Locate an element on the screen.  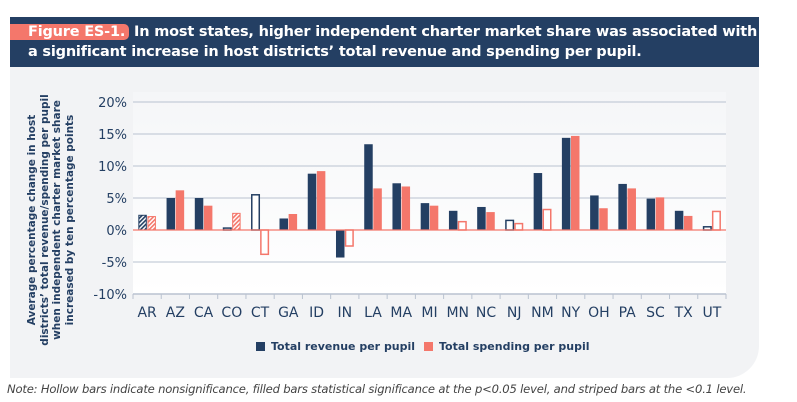
bar-revenue-SC is located at coordinates (651, 214).